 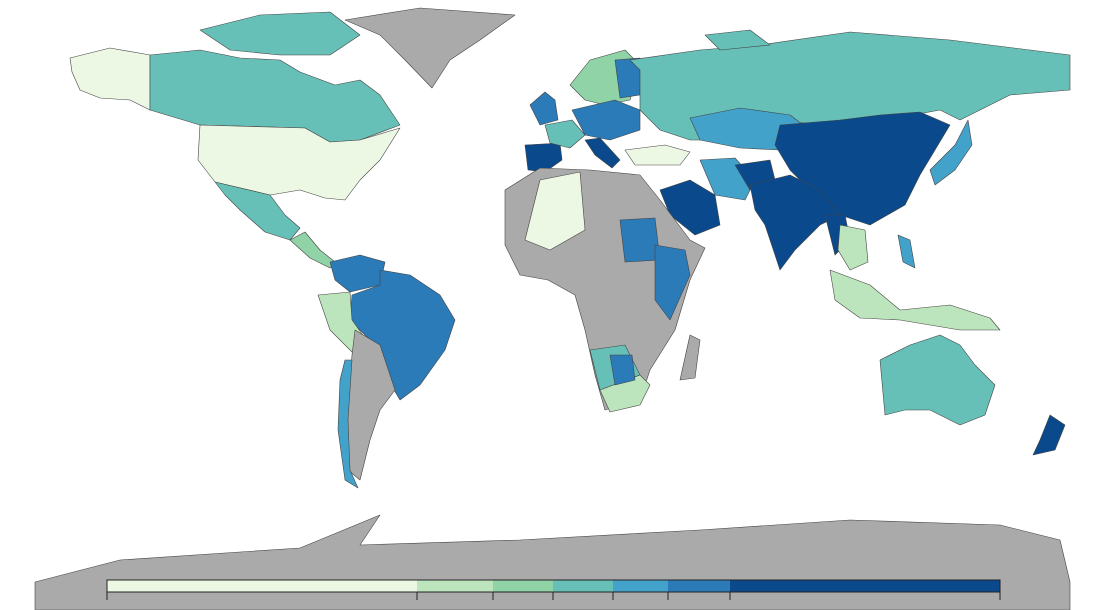 I want to click on indonesia, so click(x=915, y=300).